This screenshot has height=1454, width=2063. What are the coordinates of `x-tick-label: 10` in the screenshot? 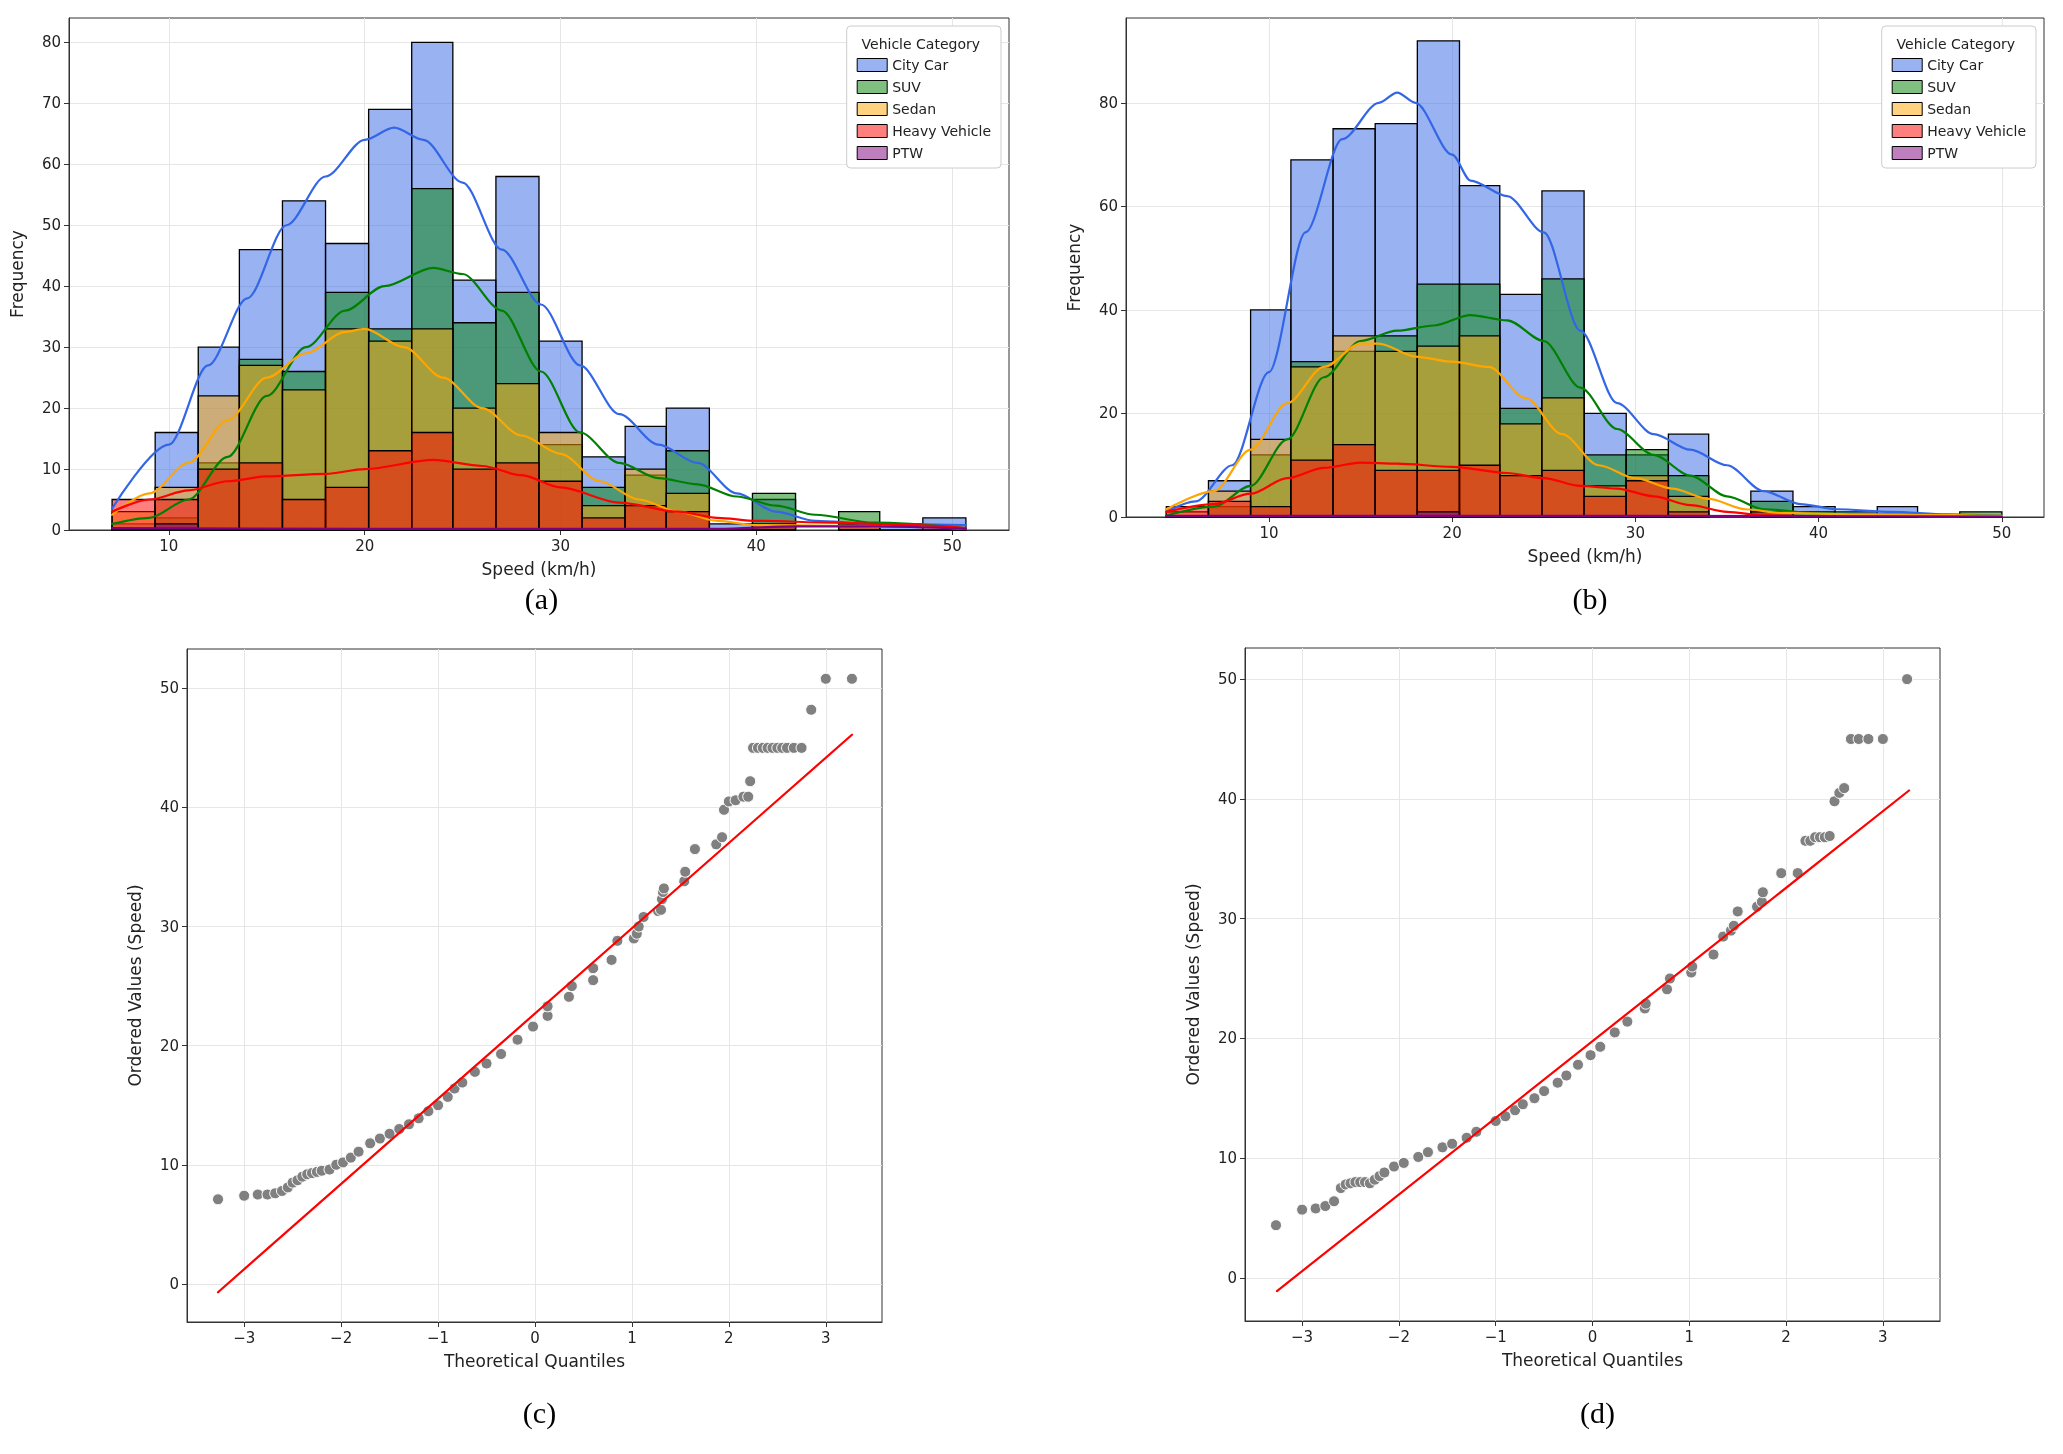 It's located at (1269, 532).